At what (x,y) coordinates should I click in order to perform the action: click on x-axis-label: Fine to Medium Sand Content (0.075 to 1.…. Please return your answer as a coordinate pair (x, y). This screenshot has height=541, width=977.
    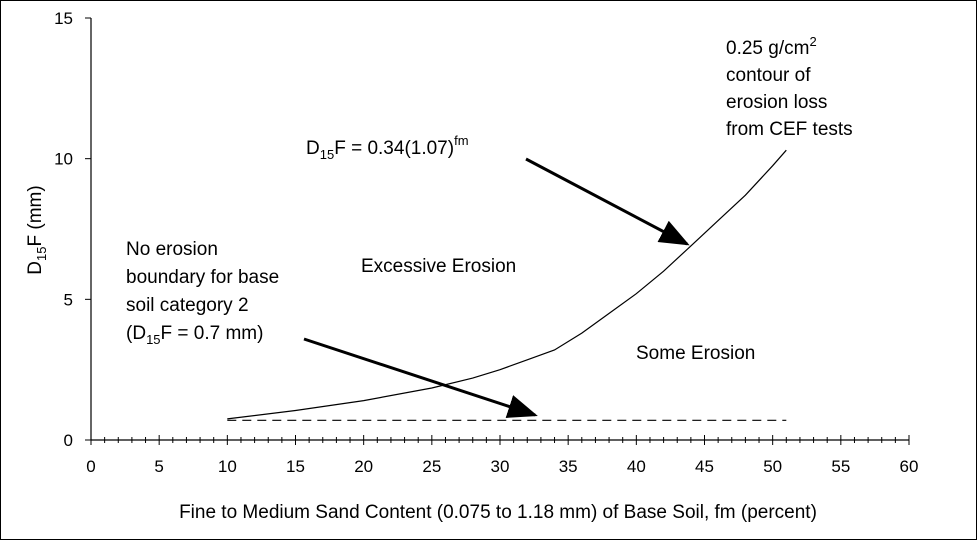
    Looking at the image, I should click on (498, 512).